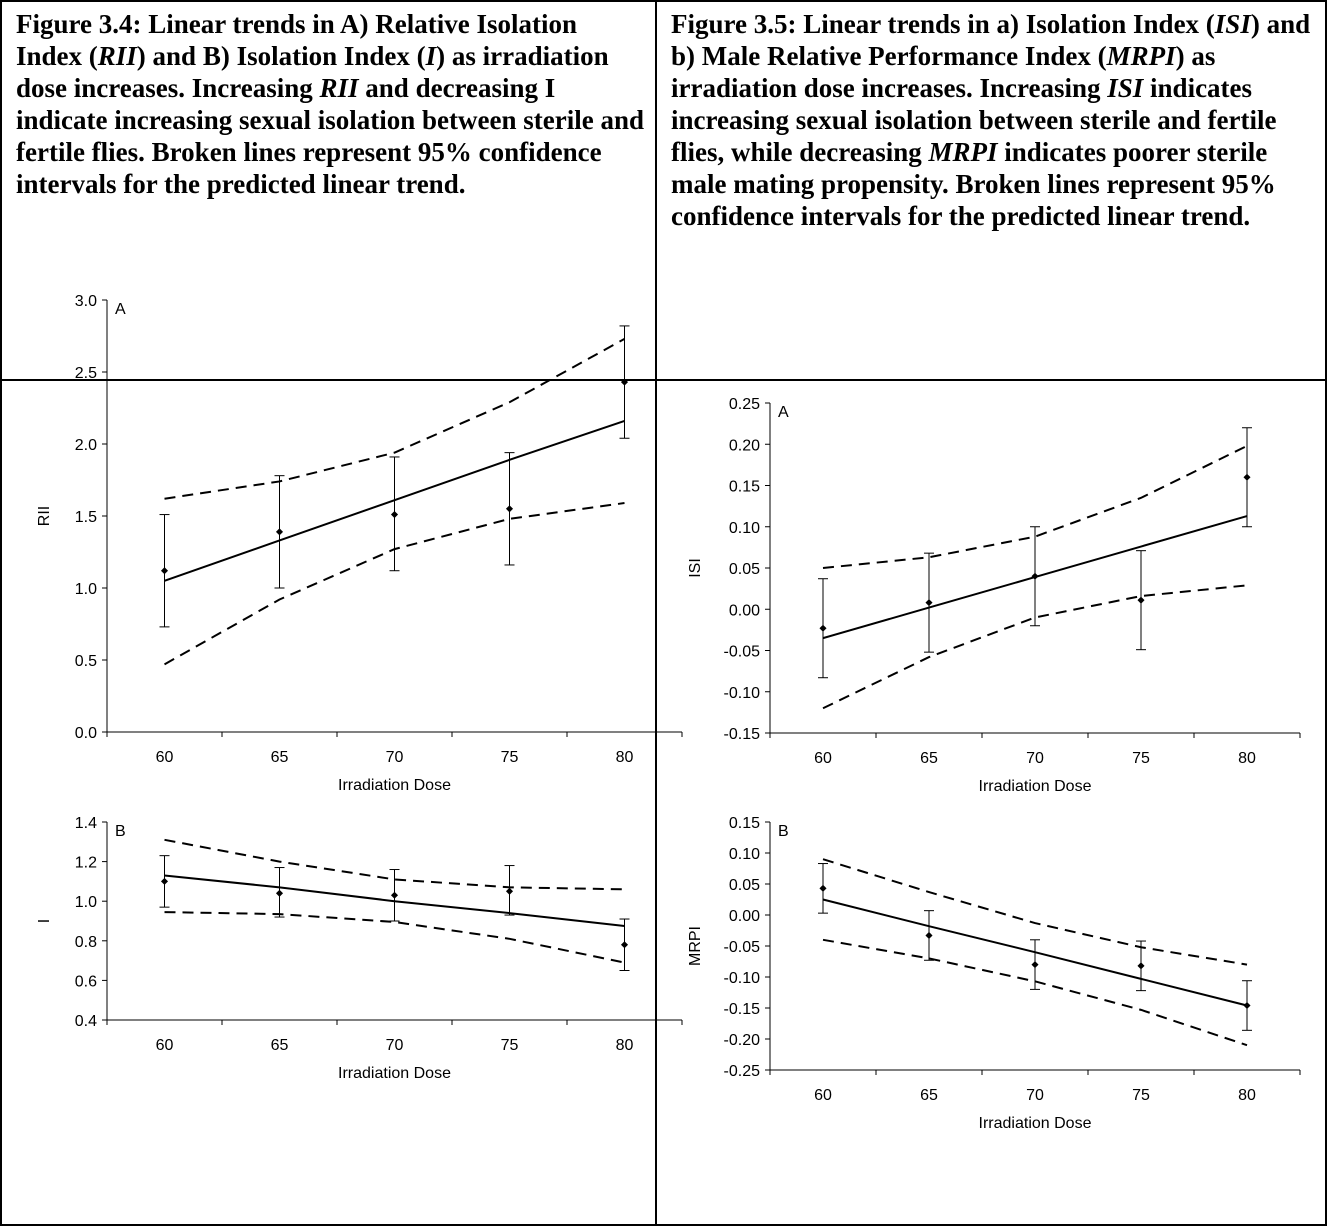 This screenshot has height=1226, width=1327. Describe the element at coordinates (86, 445) in the screenshot. I see `y-tick-label: 2.0` at that location.